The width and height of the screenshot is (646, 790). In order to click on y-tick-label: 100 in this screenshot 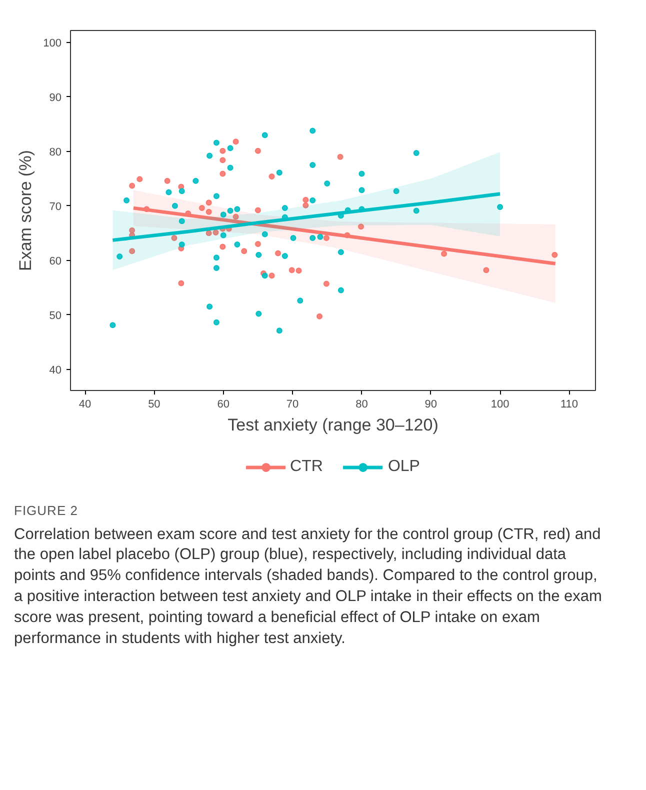, I will do `click(52, 43)`.